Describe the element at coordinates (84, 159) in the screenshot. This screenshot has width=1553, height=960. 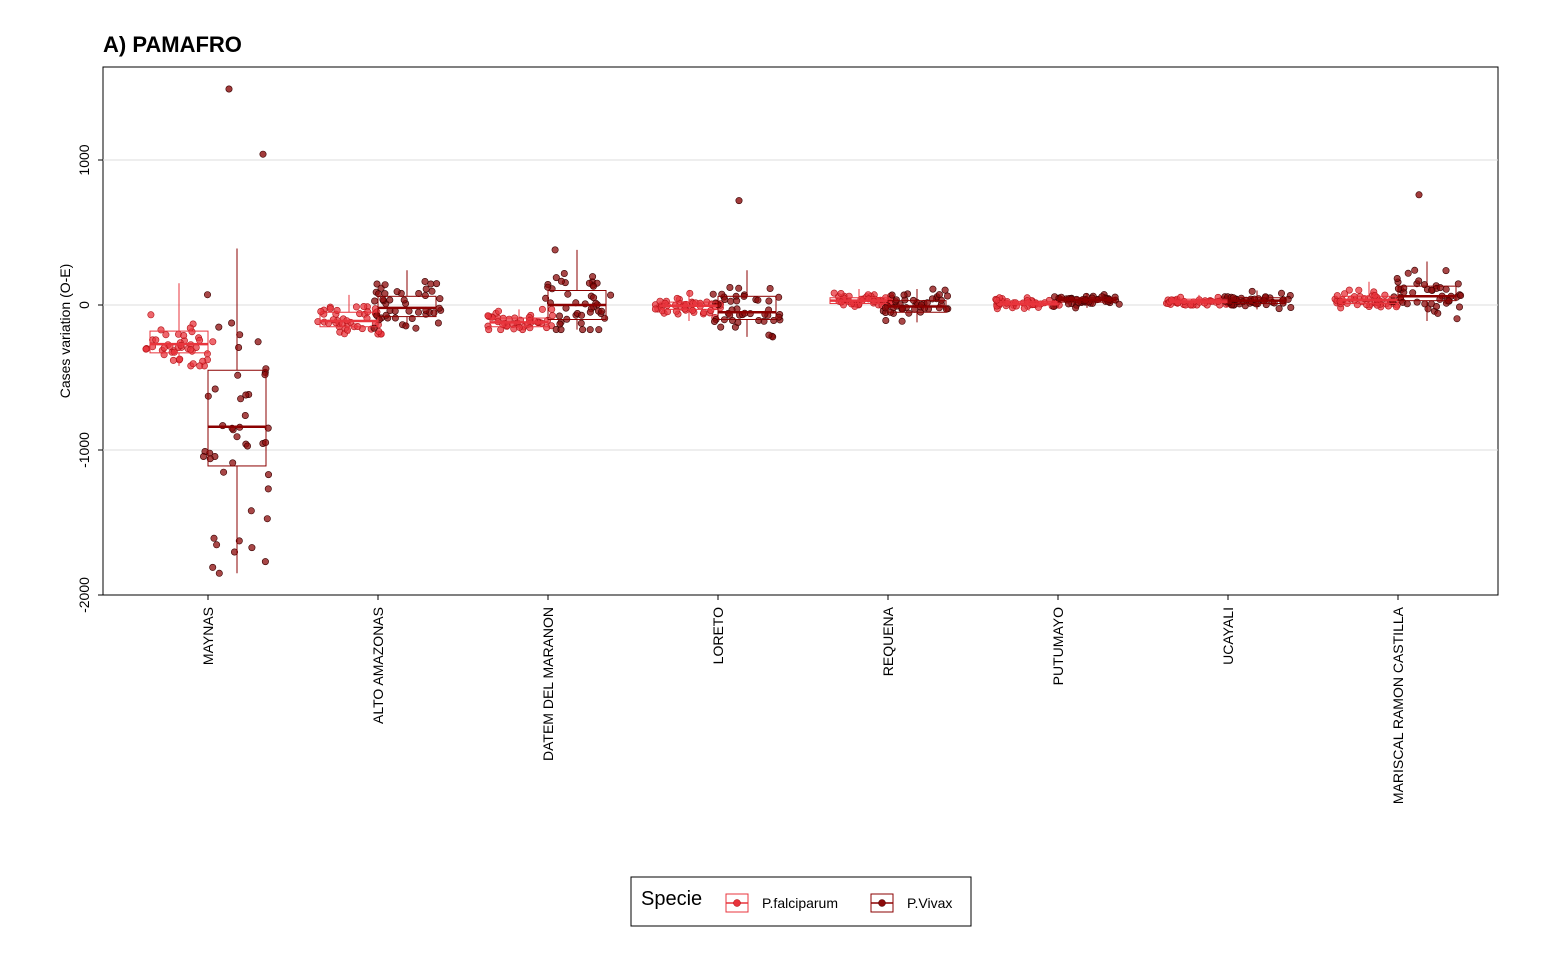
I see `y-tick-label: 1000` at that location.